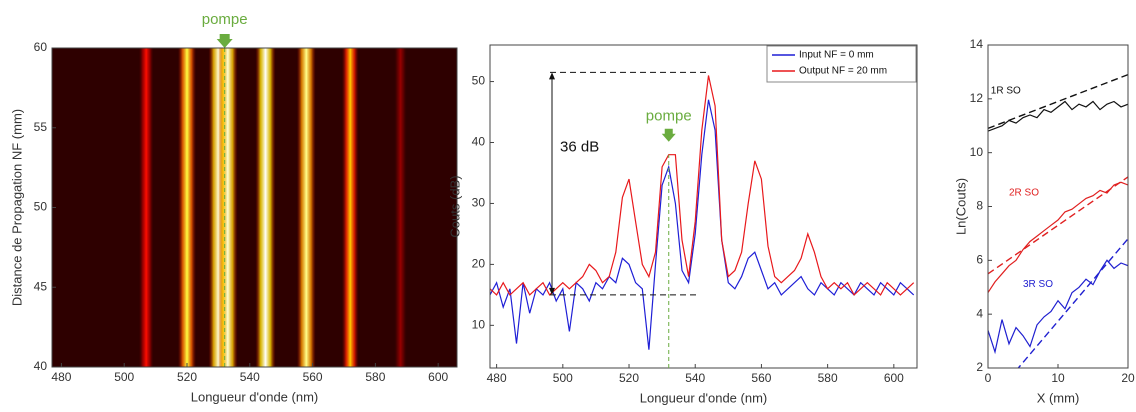  What do you see at coordinates (843, 71) in the screenshot?
I see `legend-label: Output NF = 20 mm` at bounding box center [843, 71].